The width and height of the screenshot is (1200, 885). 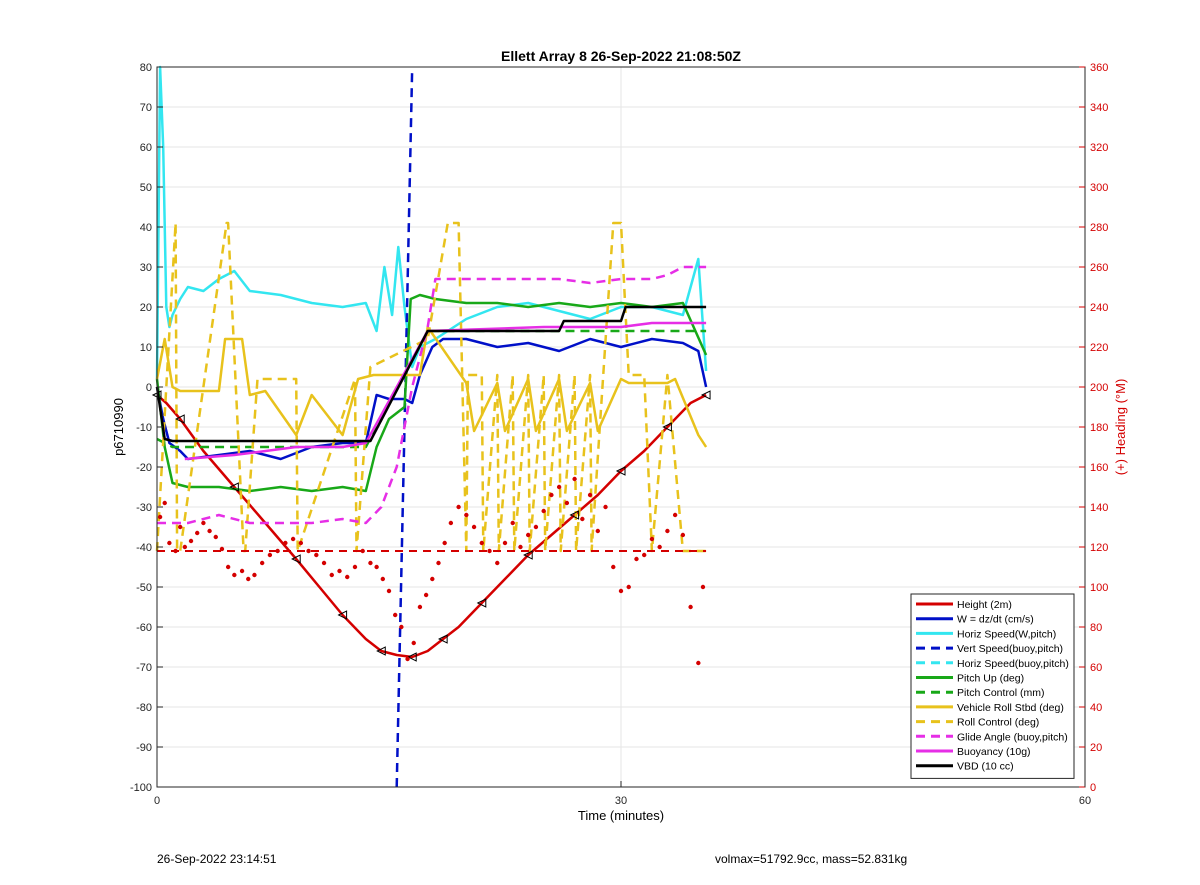 I want to click on x-tick-label: 60, so click(x=1085, y=801).